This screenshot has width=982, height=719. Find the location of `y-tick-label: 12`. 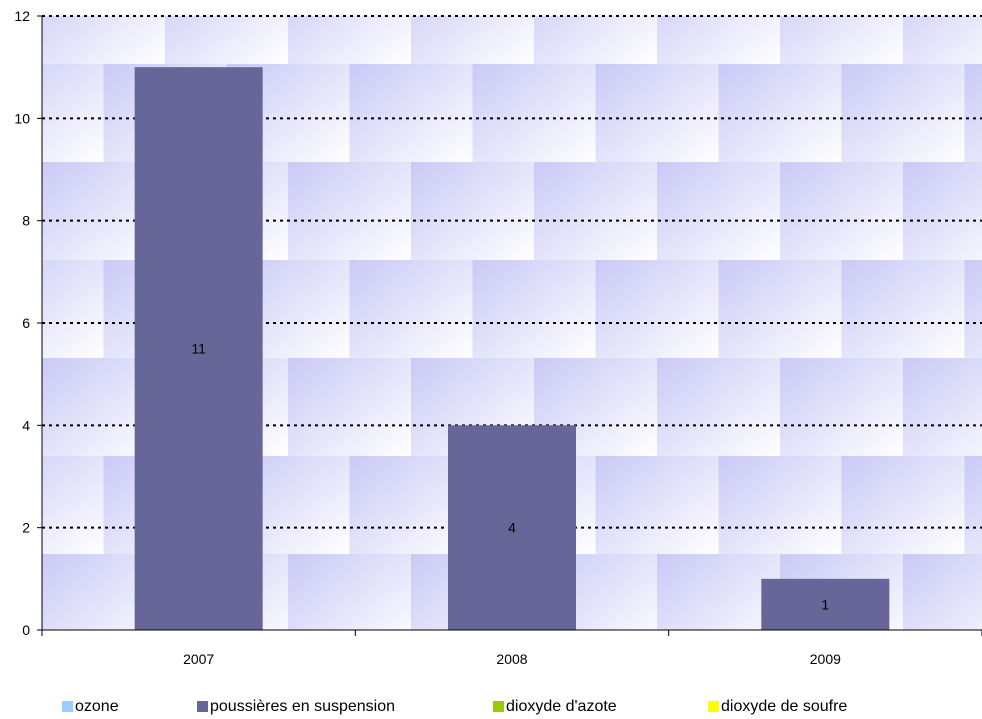

y-tick-label: 12 is located at coordinates (22, 16).